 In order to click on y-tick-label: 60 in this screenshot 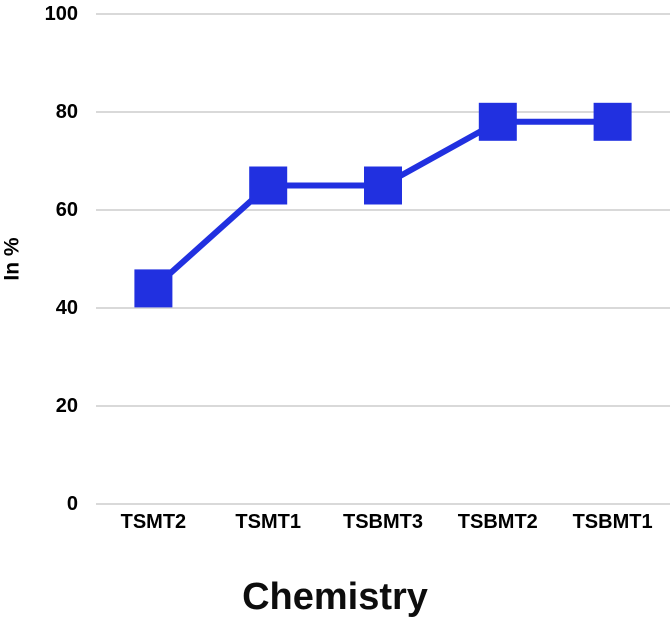, I will do `click(66, 210)`.